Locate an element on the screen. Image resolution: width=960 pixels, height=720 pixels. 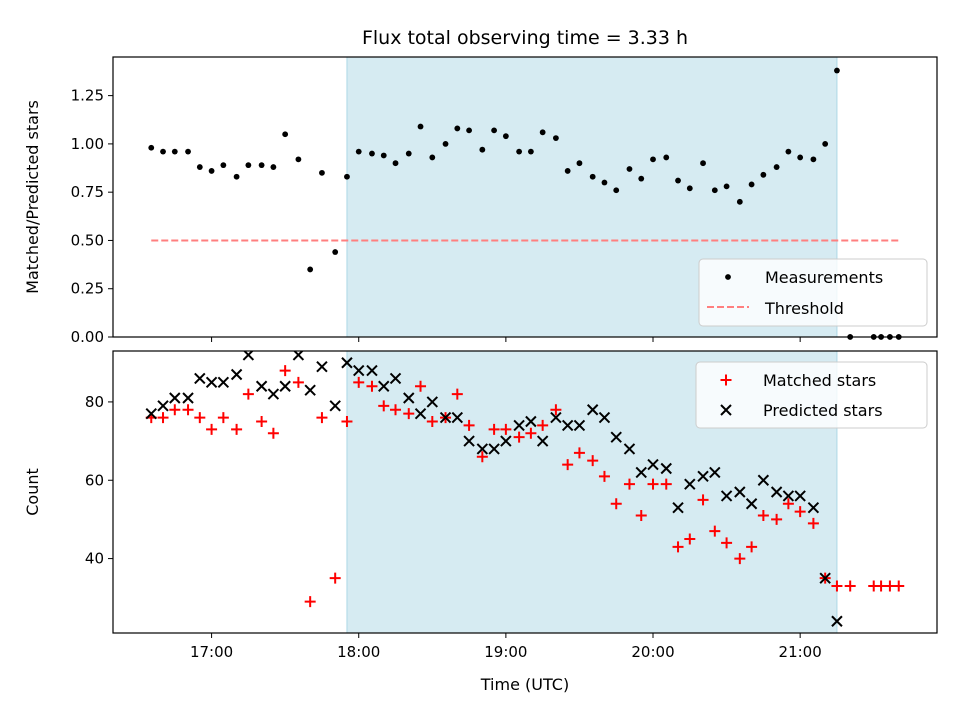
y-tick-label: 0.25 is located at coordinates (87, 289).